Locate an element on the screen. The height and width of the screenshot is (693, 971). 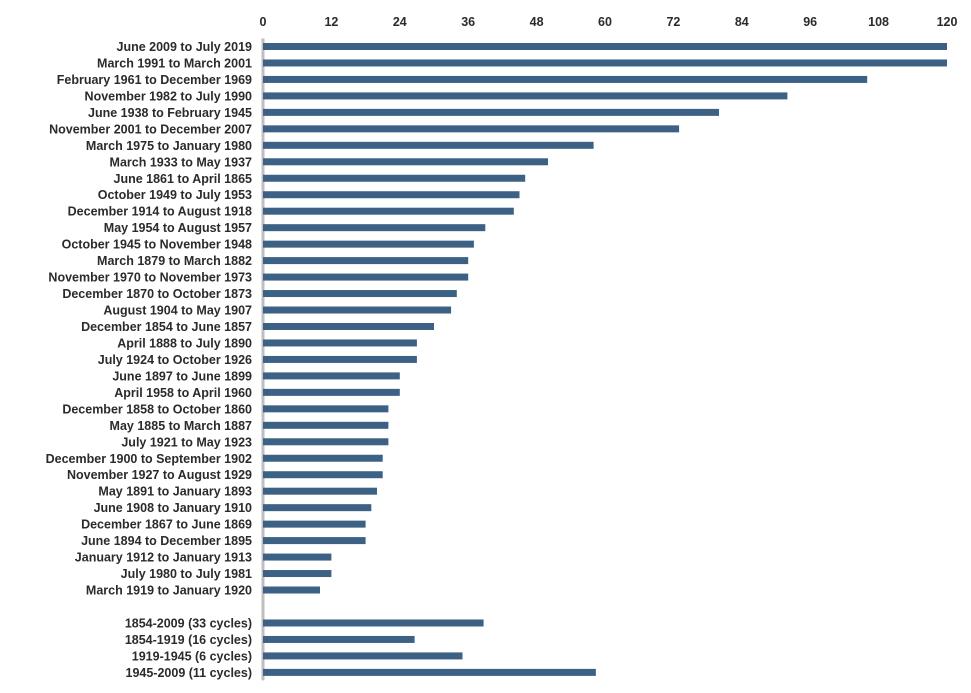
category-label: May 1885 to March 1887 is located at coordinates (181, 426).